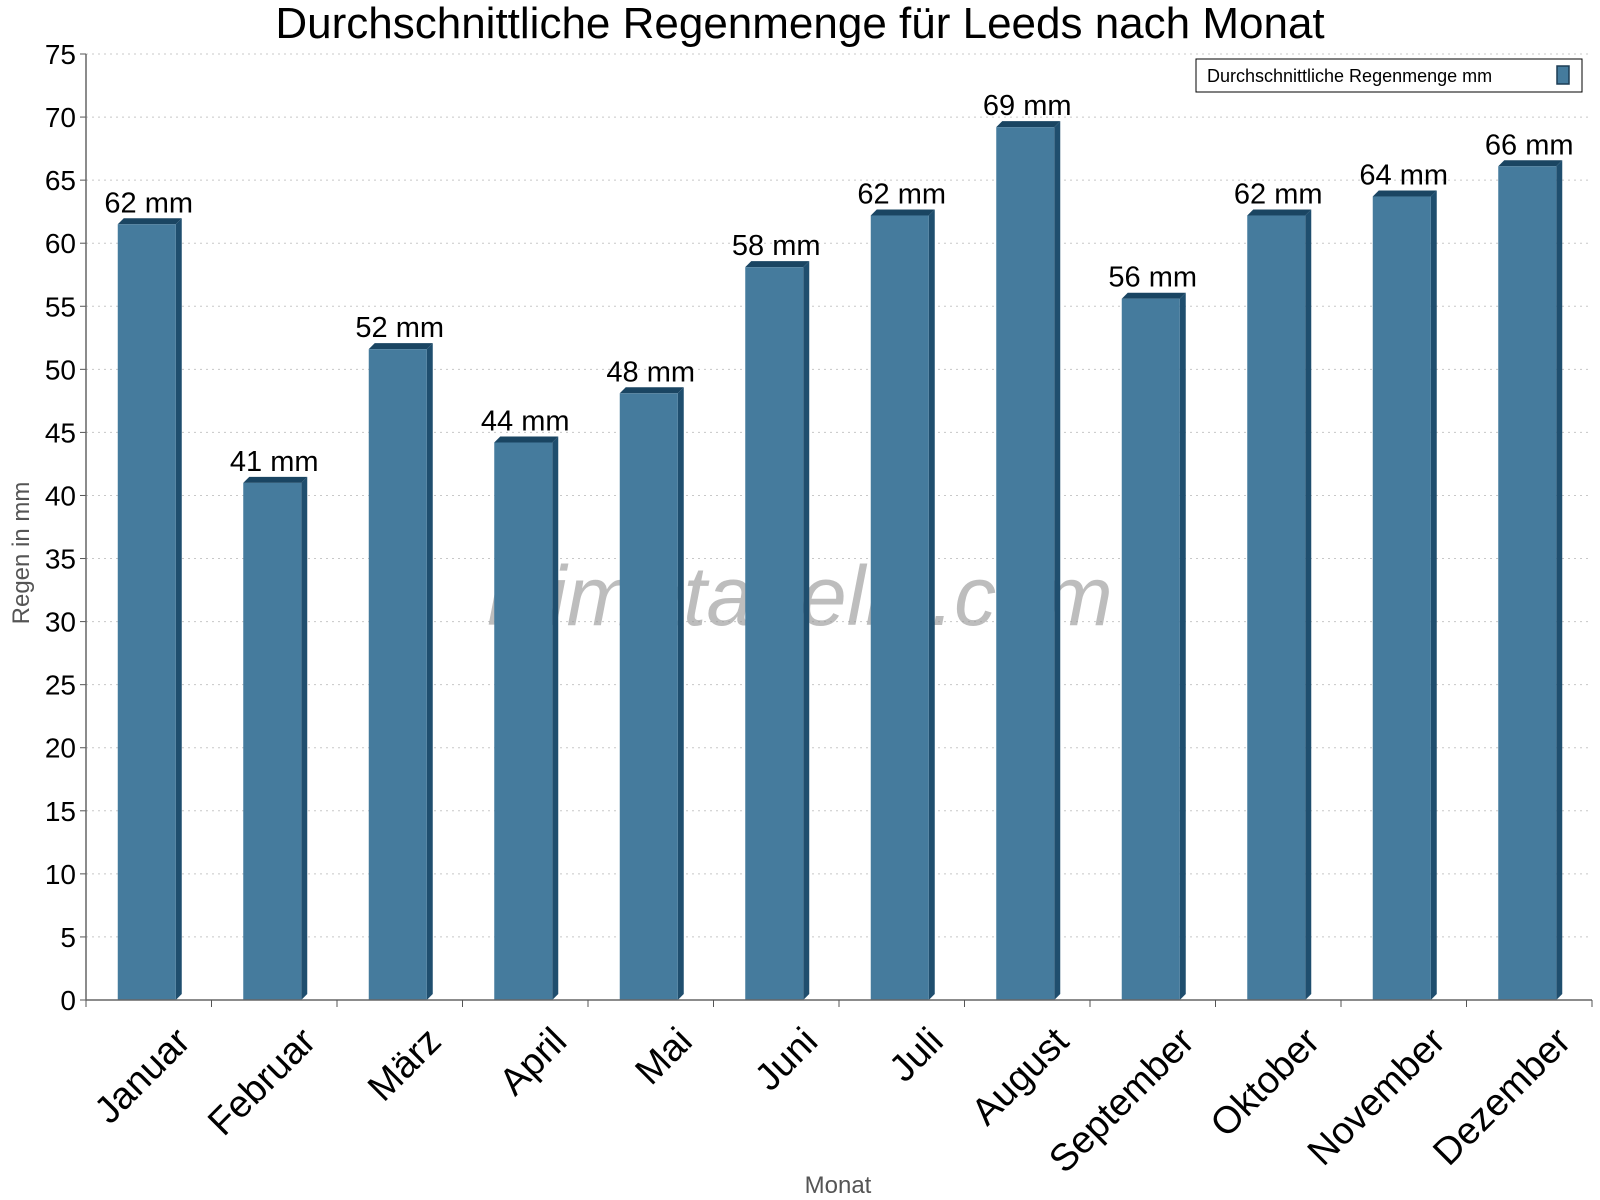 This screenshot has width=1600, height=1200. I want to click on y-tick-label: 60, so click(60, 243).